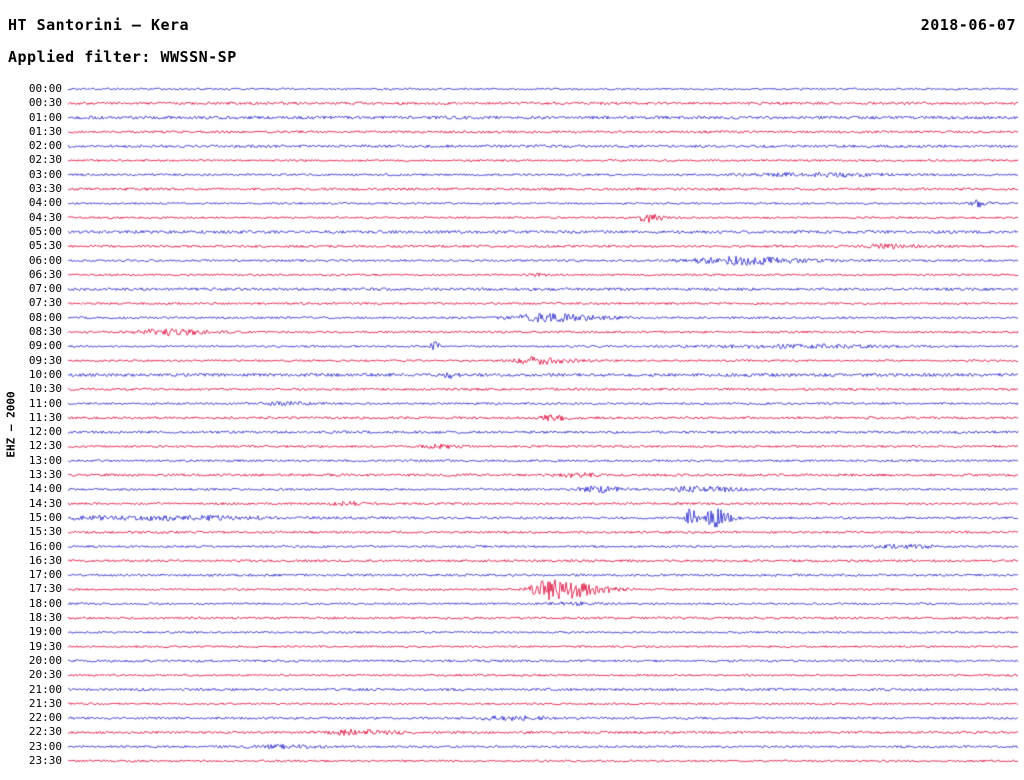  Describe the element at coordinates (45, 160) in the screenshot. I see `time-label: 02:30` at that location.